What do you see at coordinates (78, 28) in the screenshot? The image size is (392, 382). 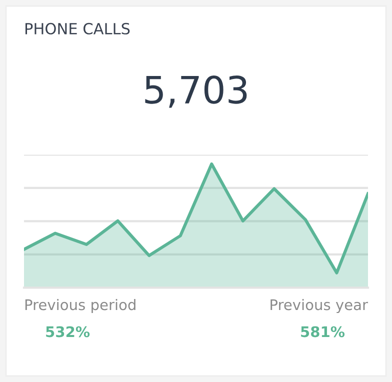 I see `chart-title: PHONE CALLS` at bounding box center [78, 28].